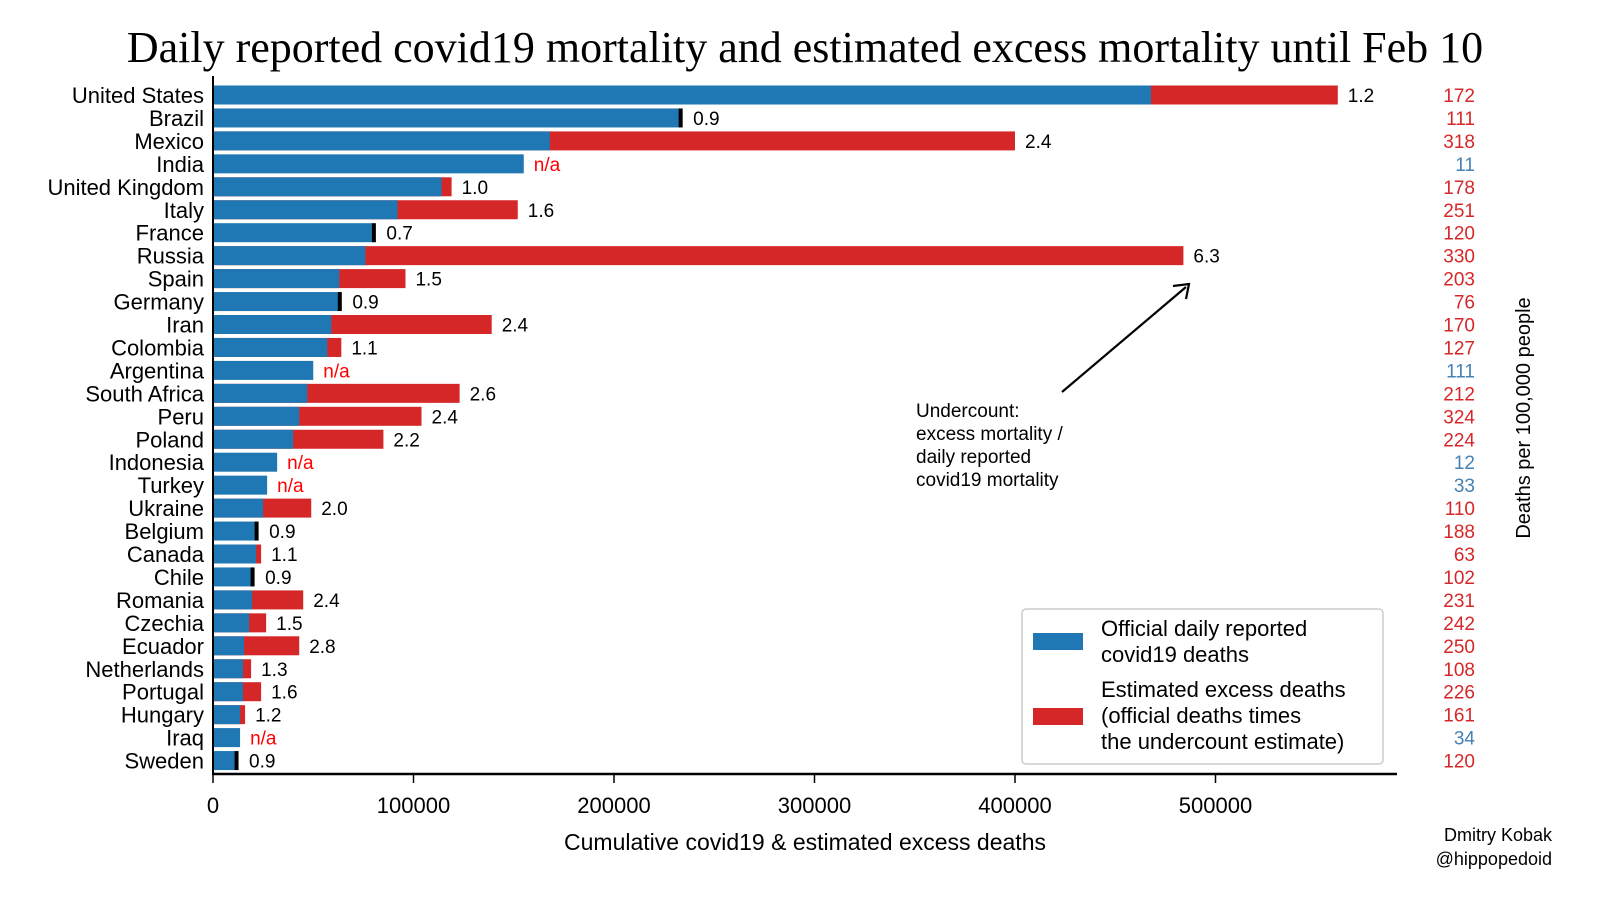 Image resolution: width=1600 pixels, height=900 pixels. I want to click on country-label: Indonesia, so click(157, 462).